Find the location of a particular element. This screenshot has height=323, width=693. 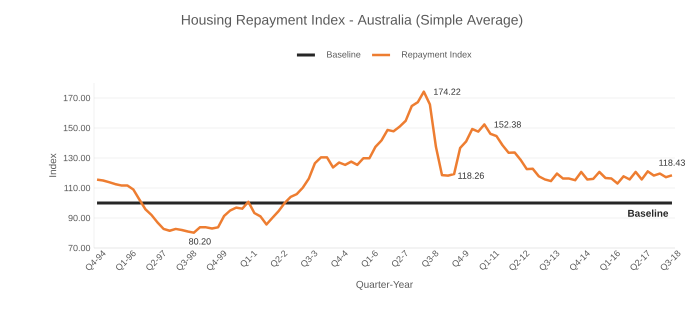

data-label: 118.43 is located at coordinates (672, 162).